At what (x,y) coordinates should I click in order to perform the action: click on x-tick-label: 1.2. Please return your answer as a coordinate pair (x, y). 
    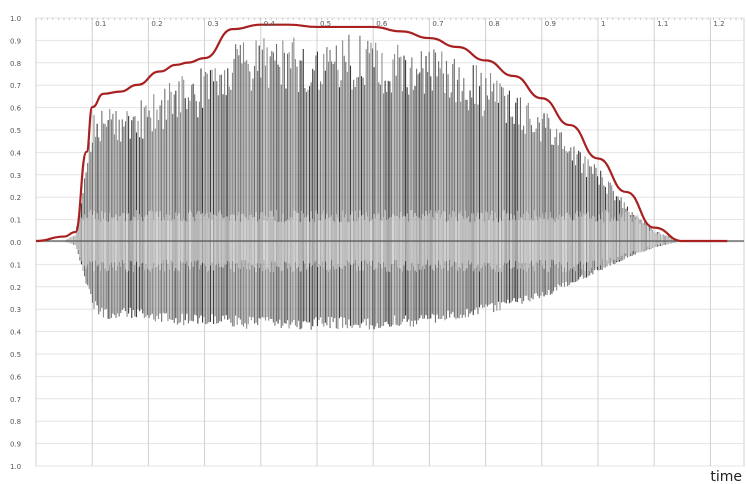
    Looking at the image, I should click on (718, 24).